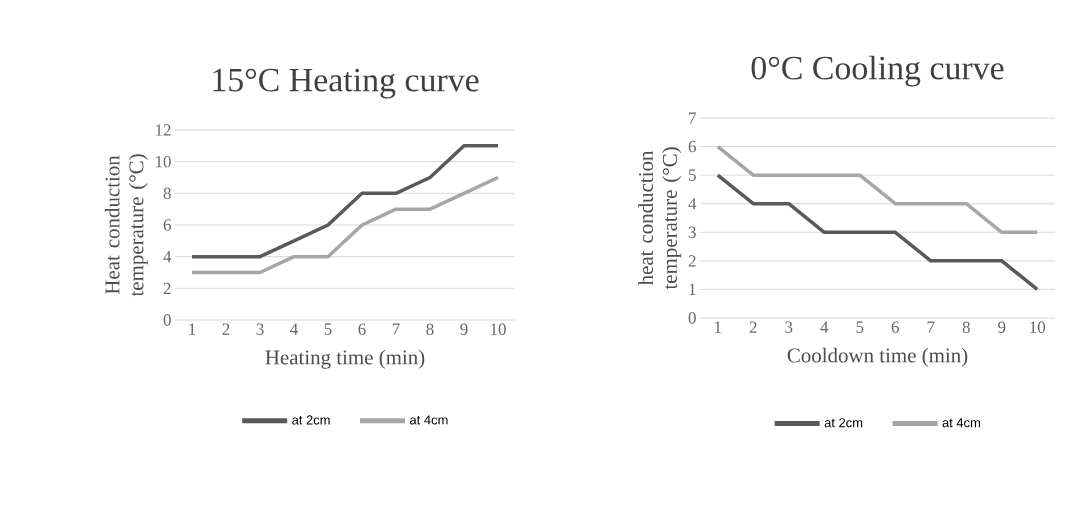 The image size is (1073, 505). Describe the element at coordinates (126, 225) in the screenshot. I see `y-axis-title: Heat conduction temperature (°C)` at that location.